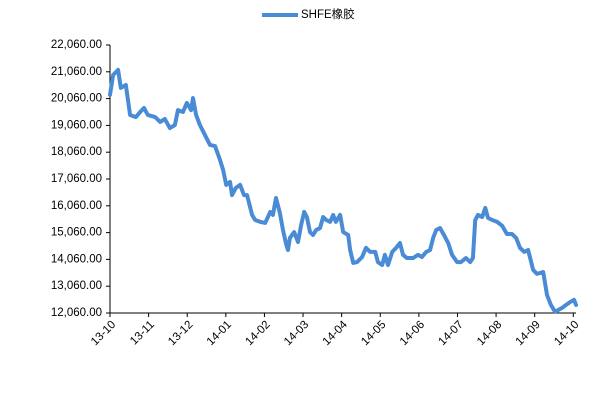 The height and width of the screenshot is (405, 600). What do you see at coordinates (336, 333) in the screenshot?
I see `x-tick-label: 14-04` at bounding box center [336, 333].